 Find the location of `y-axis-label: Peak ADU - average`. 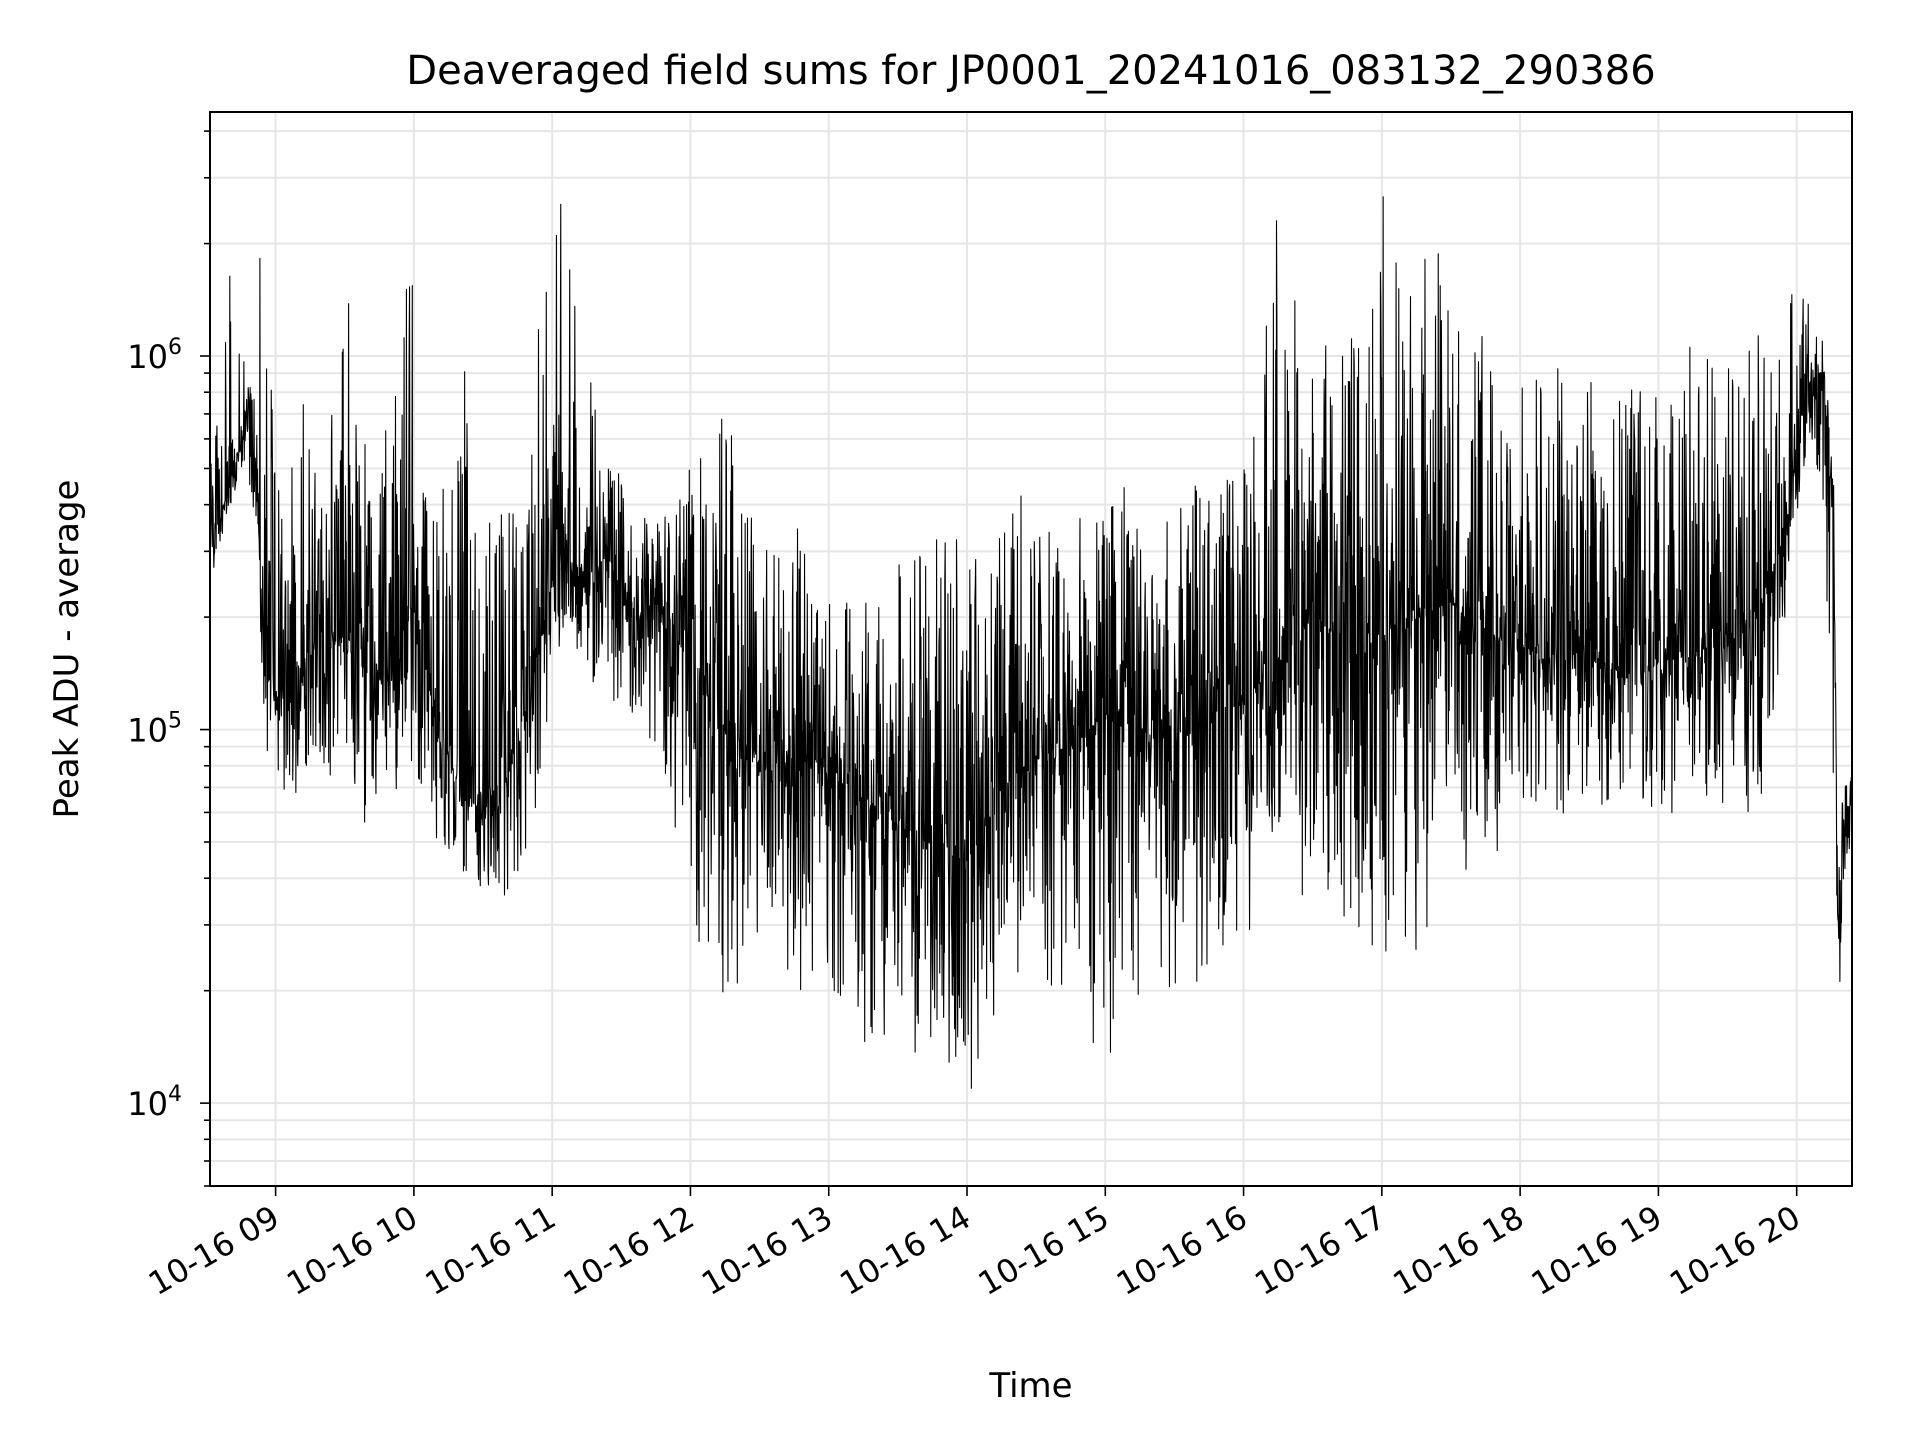

y-axis-label: Peak ADU - average is located at coordinates (67, 649).